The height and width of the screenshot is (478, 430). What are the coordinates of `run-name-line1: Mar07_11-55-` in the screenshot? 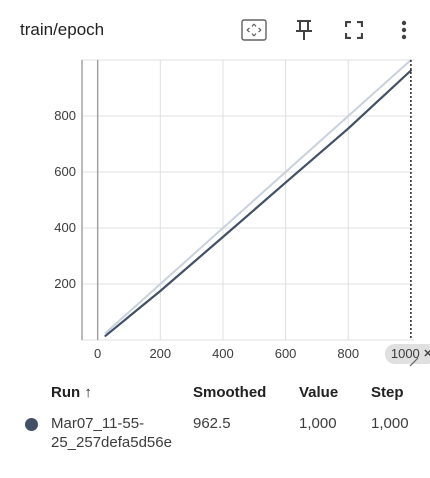 It's located at (98, 423).